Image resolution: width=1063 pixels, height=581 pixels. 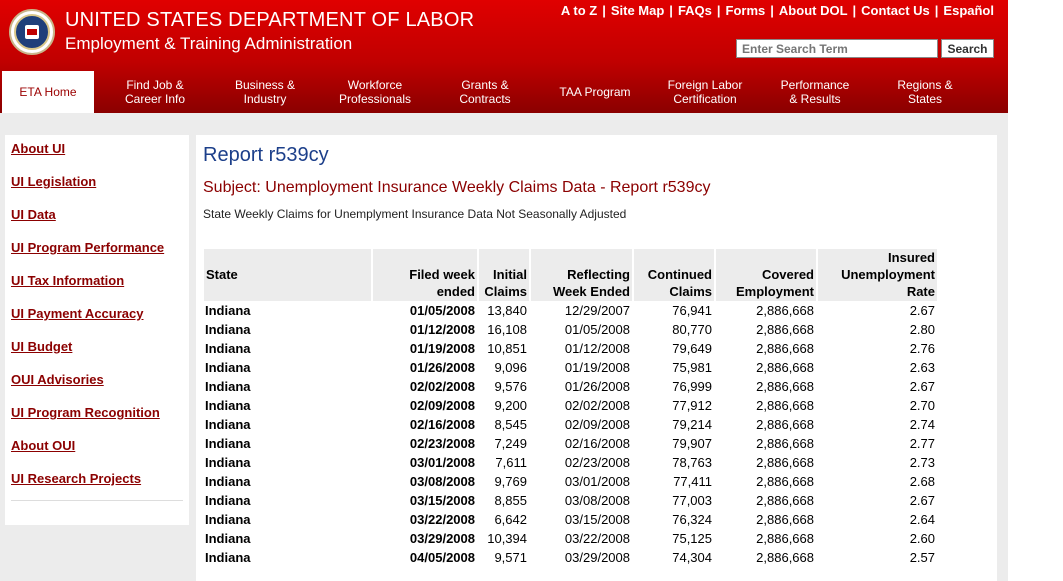 What do you see at coordinates (504, 275) in the screenshot?
I see `header-initial-claims: Initial Claims` at bounding box center [504, 275].